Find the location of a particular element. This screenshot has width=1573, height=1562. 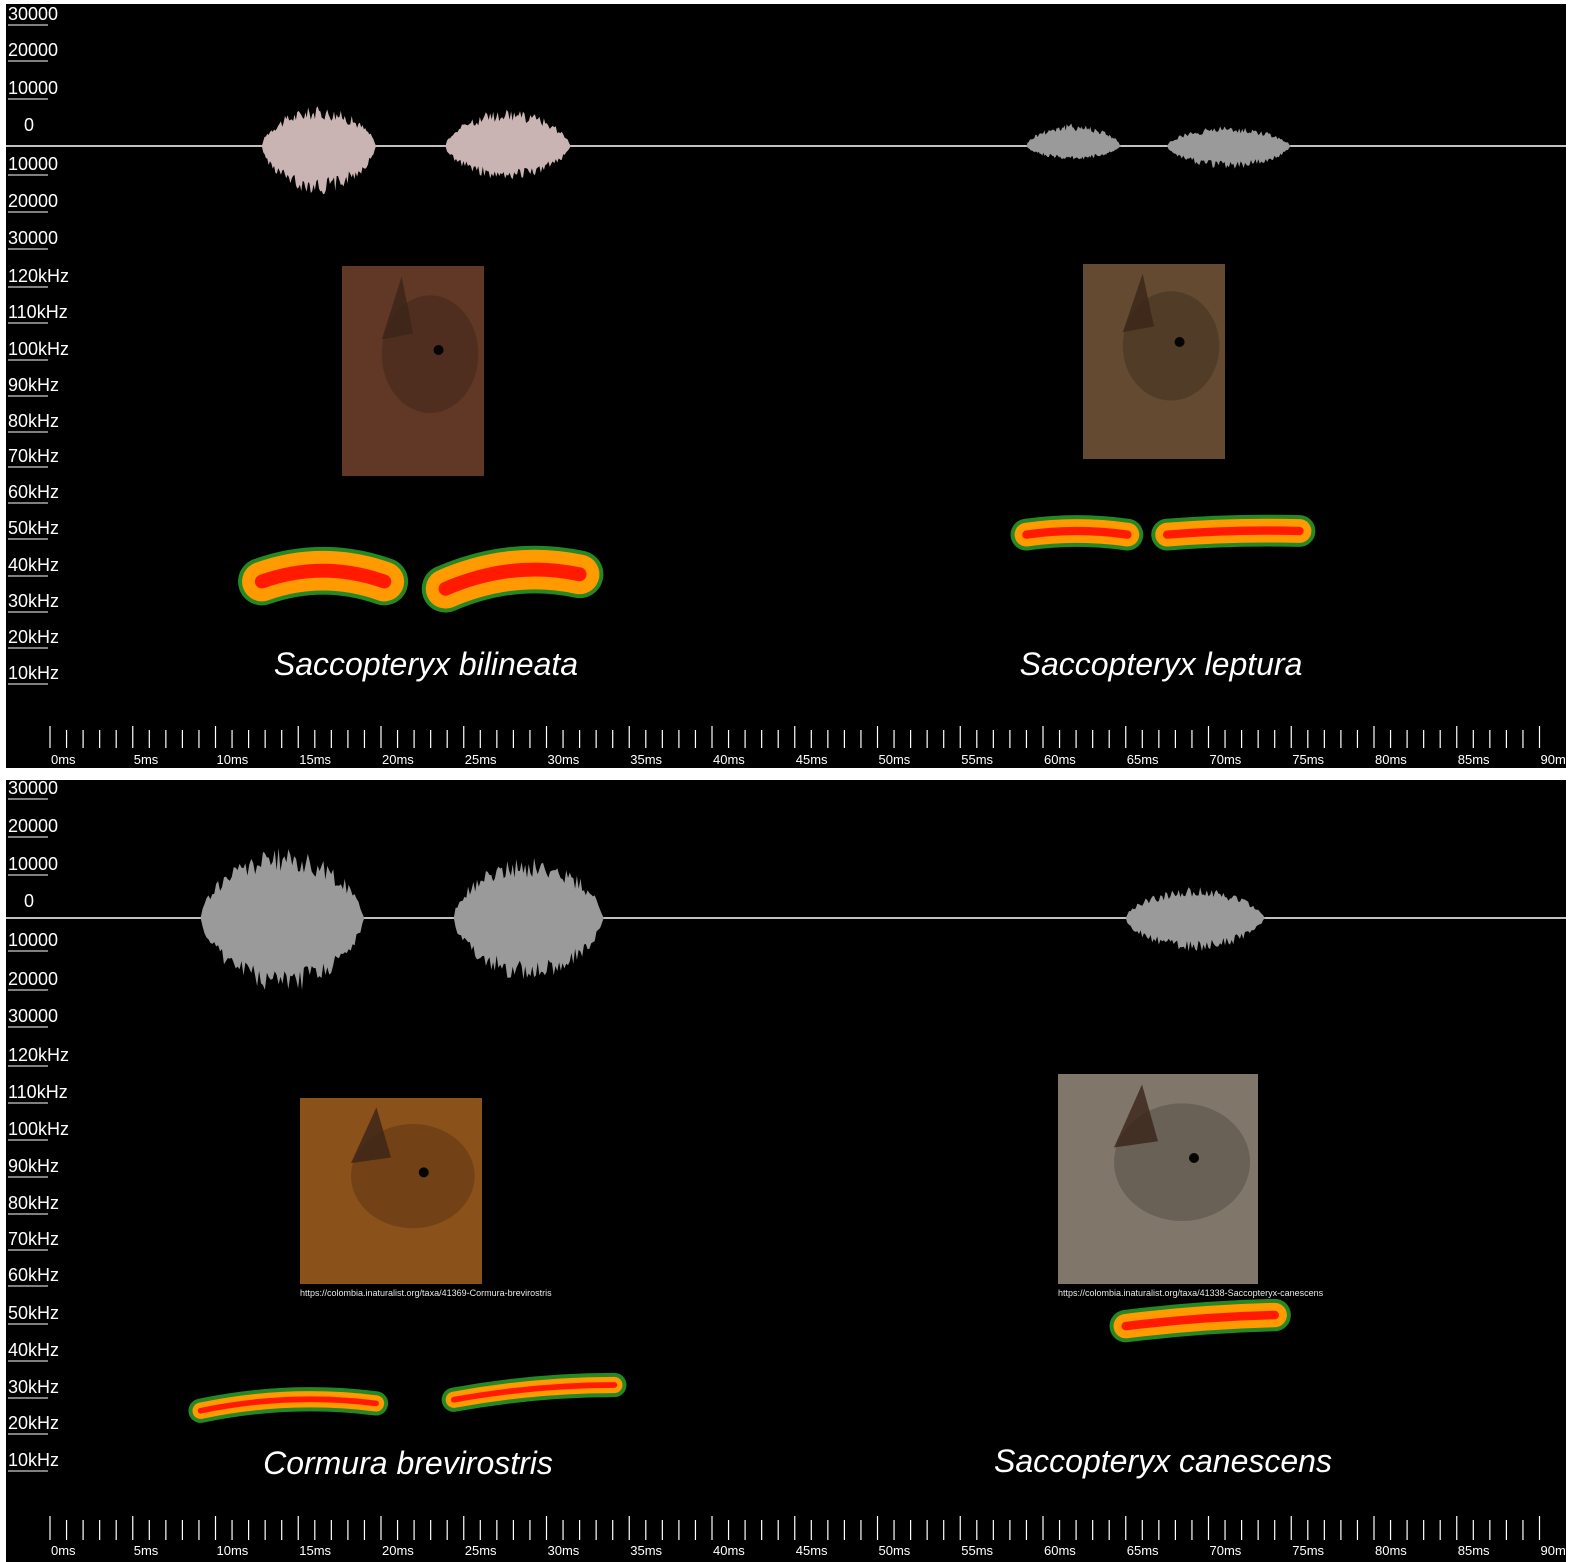

frequency-tick-label: 100kHz is located at coordinates (38, 1129).